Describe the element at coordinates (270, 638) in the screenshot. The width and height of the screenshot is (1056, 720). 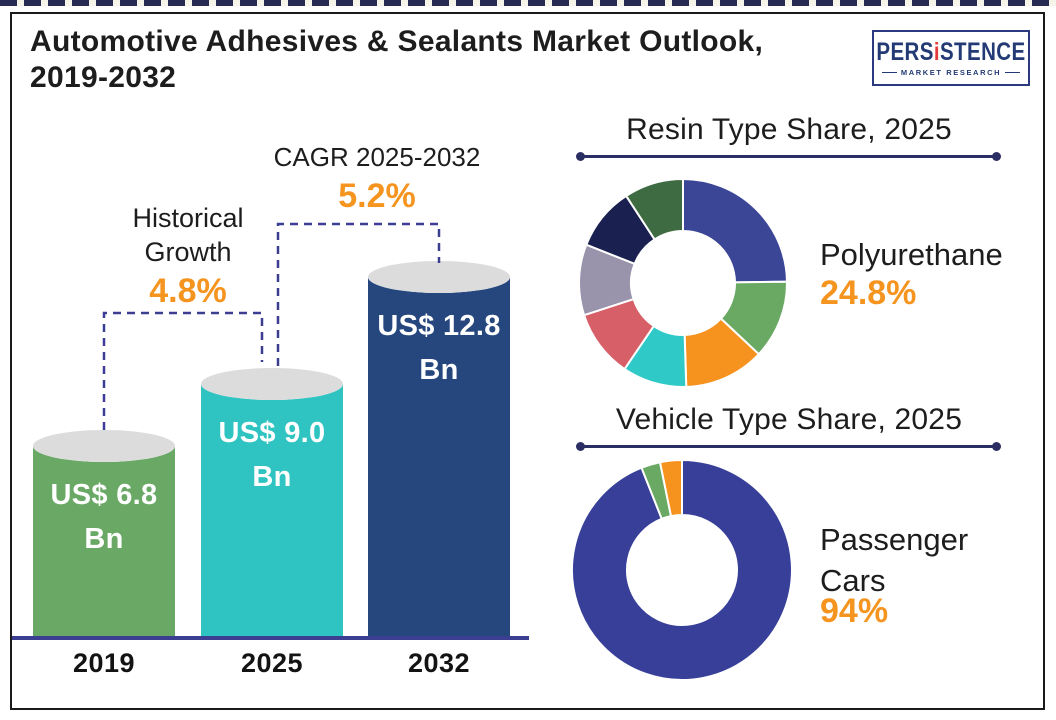
I see `bar-chart-baseline` at that location.